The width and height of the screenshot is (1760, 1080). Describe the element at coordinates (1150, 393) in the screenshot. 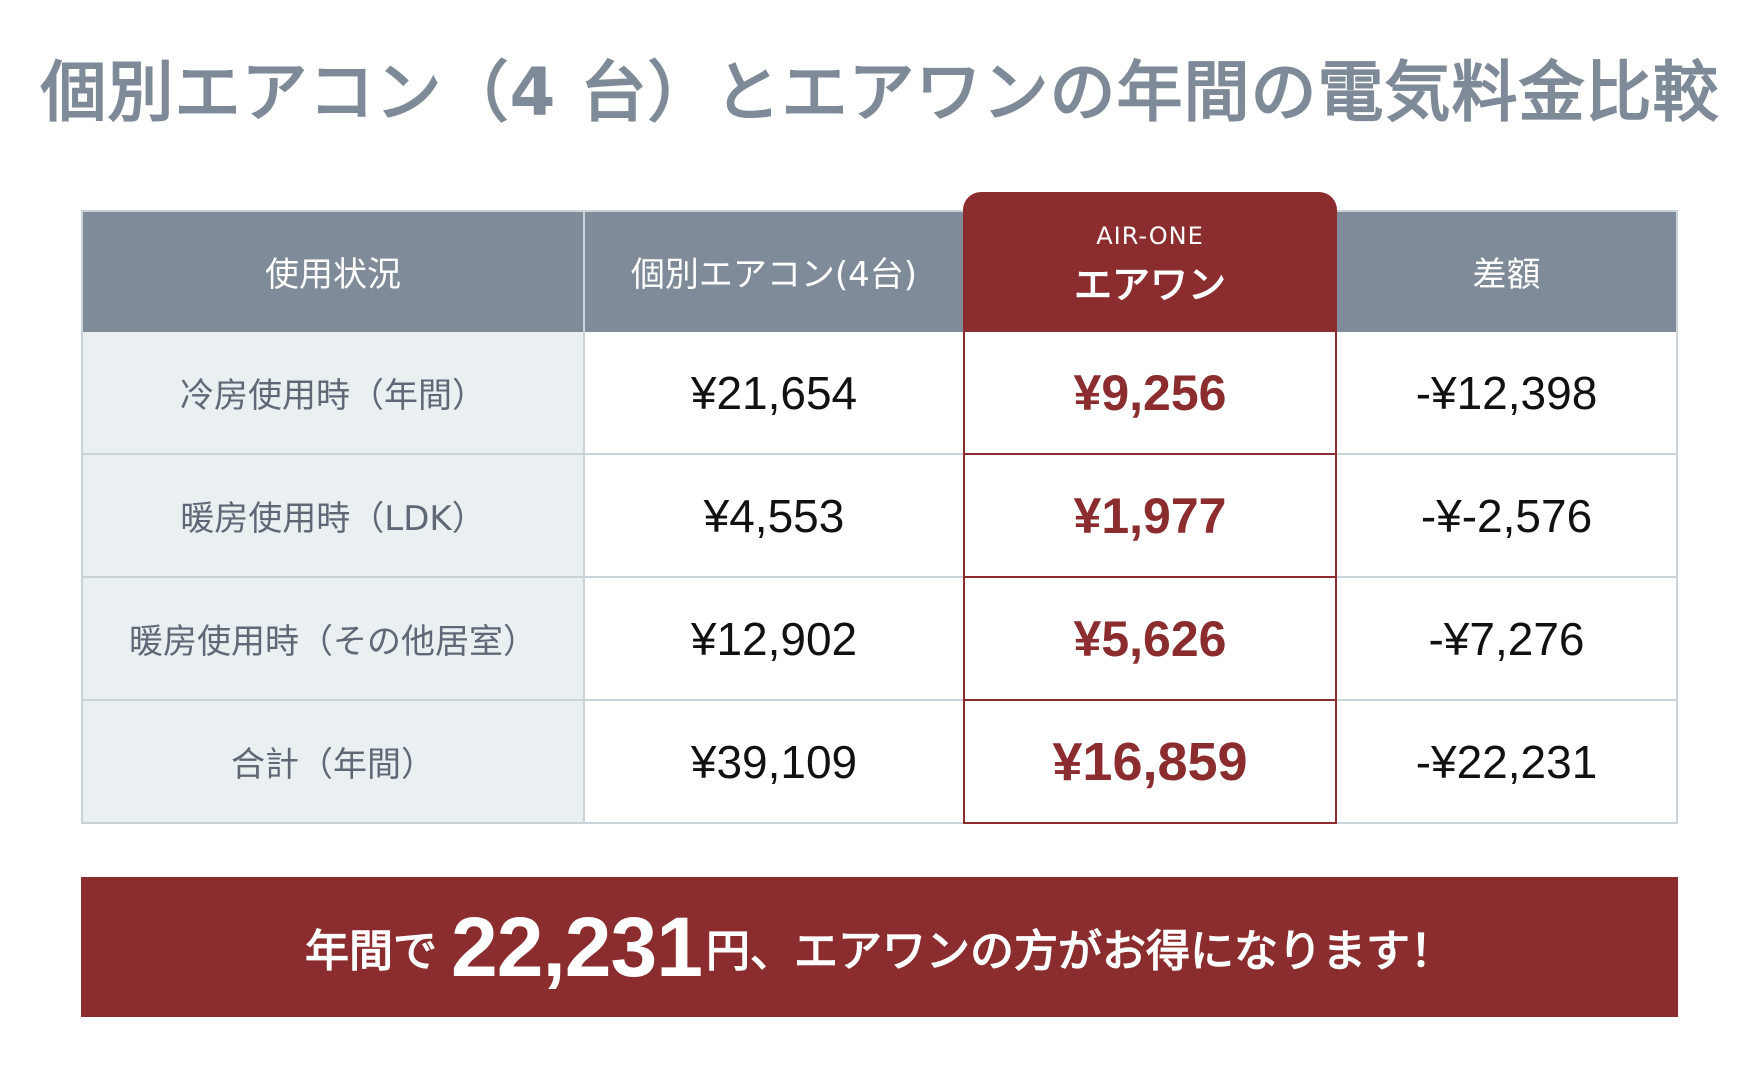

I see `airone-cost: ¥9,256` at that location.